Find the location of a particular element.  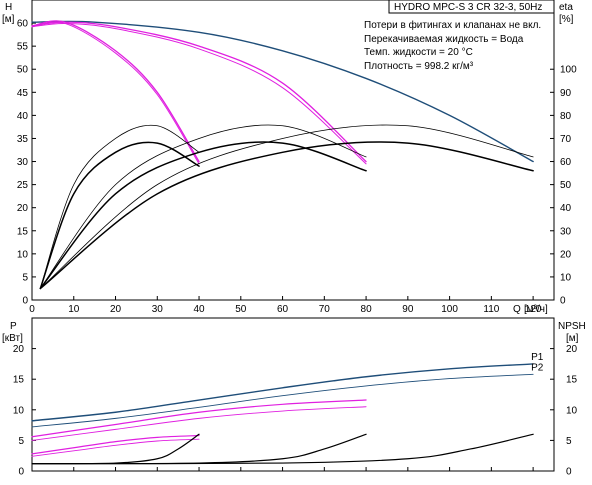

upper-y-tick-label: 30 is located at coordinates (23, 162).